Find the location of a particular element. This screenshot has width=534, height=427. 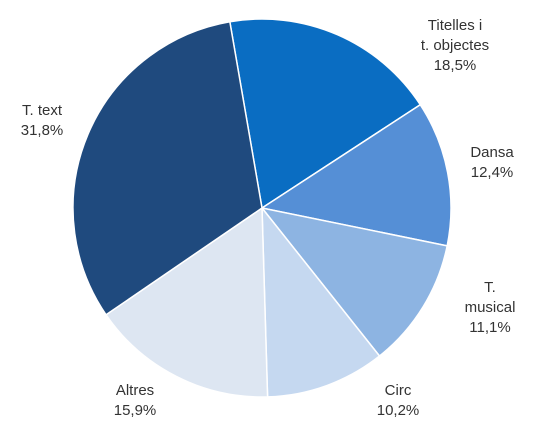

slice-label: Dansa 12,4% is located at coordinates (491, 163).